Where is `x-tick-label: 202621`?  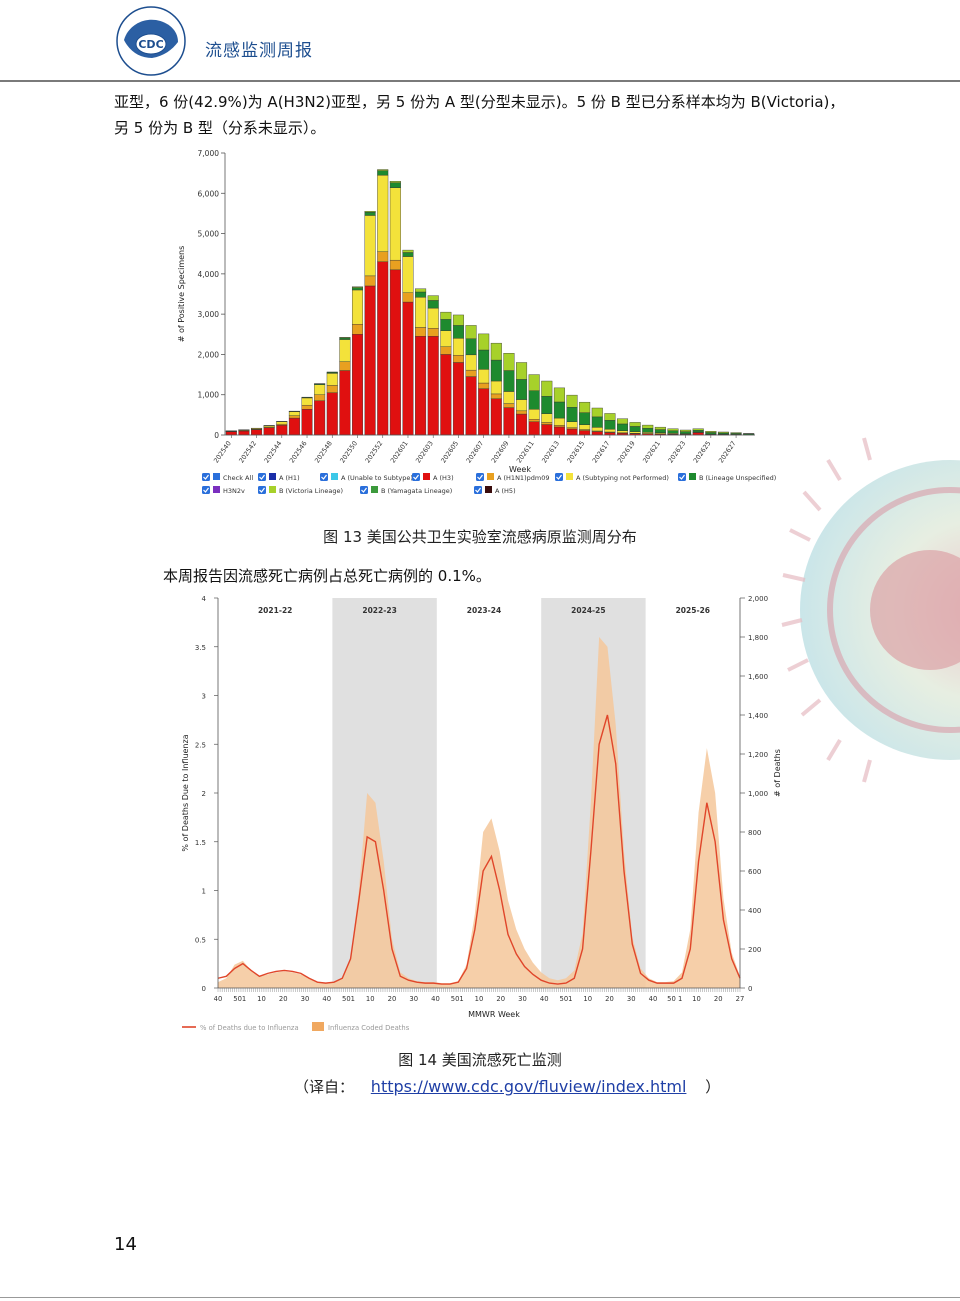 x-tick-label: 202621 is located at coordinates (651, 452).